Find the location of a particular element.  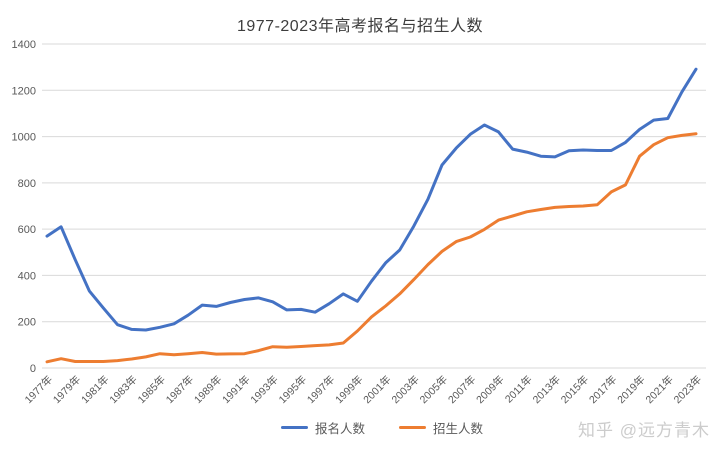

x-axis-tick-label: 1983年 is located at coordinates (123, 389).